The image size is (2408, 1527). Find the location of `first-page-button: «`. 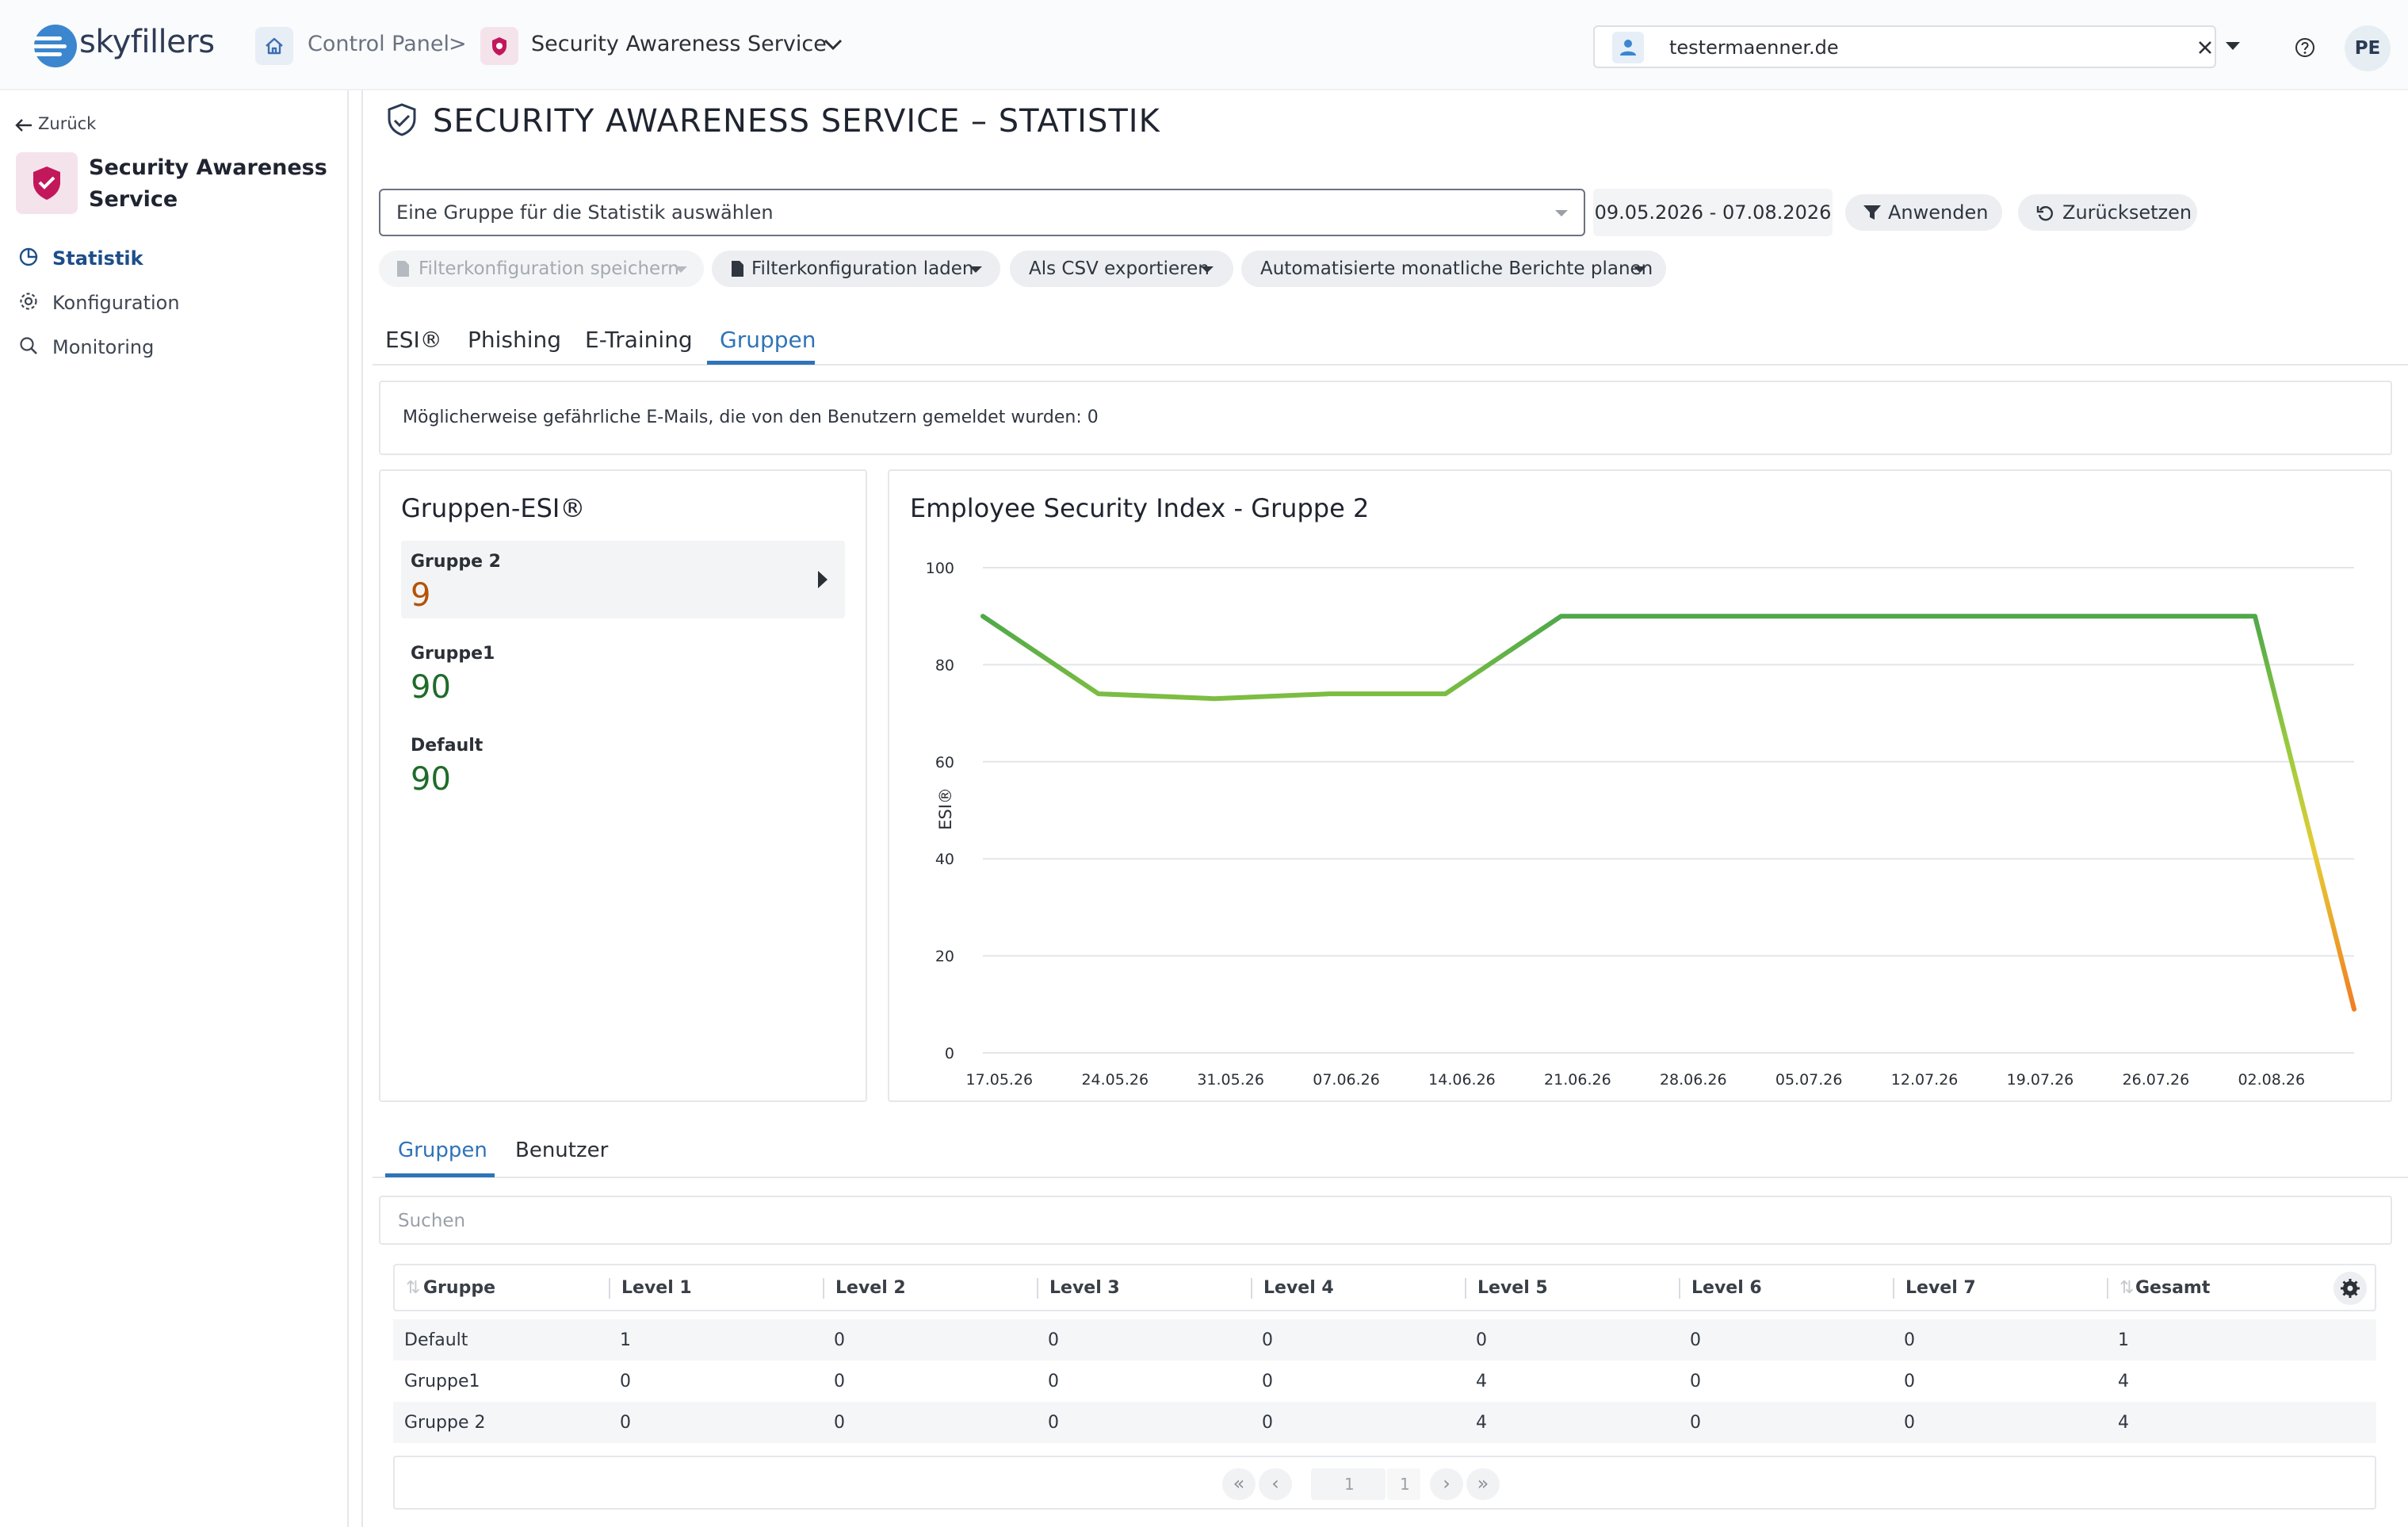

first-page-button: « is located at coordinates (1239, 1484).